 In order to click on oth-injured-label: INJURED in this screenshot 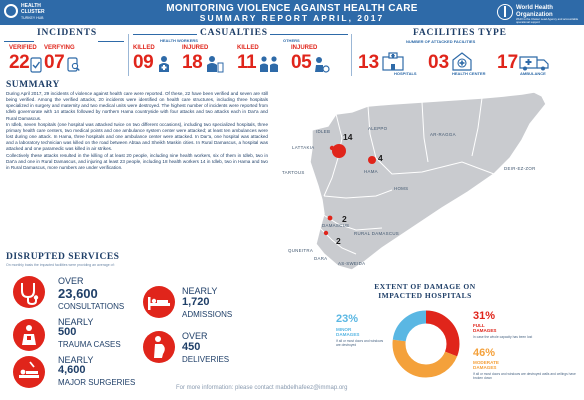, I will do `click(304, 48)`.